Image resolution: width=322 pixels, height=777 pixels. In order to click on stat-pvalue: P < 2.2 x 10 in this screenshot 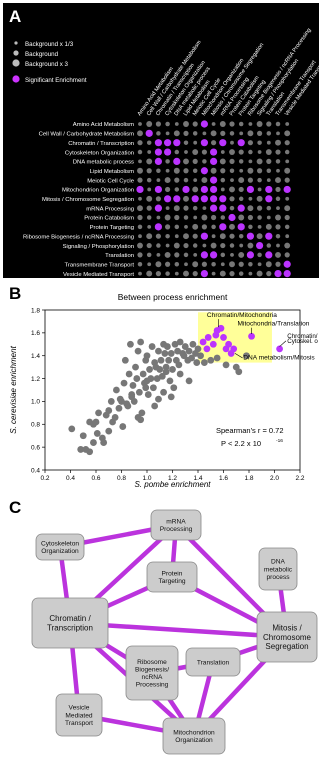, I will do `click(241, 443)`.